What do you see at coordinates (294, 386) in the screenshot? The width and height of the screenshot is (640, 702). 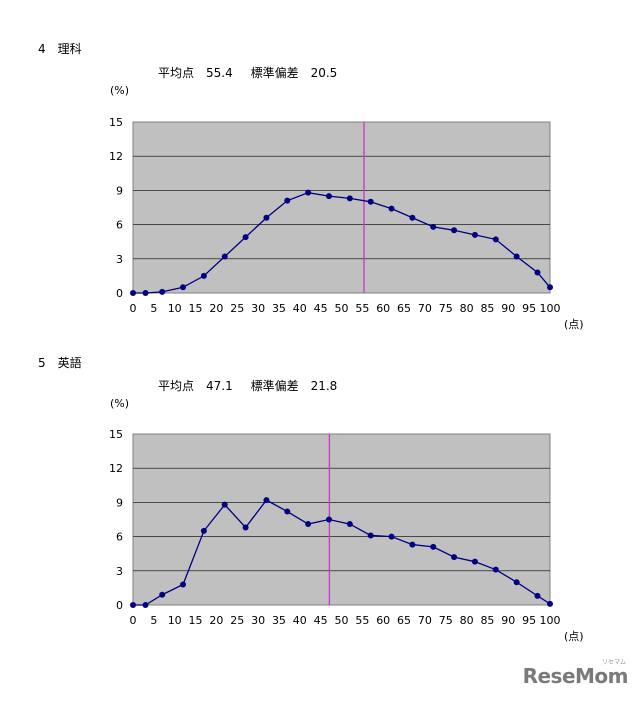 I see `standard-deviation: 標準偏差 21.8` at bounding box center [294, 386].